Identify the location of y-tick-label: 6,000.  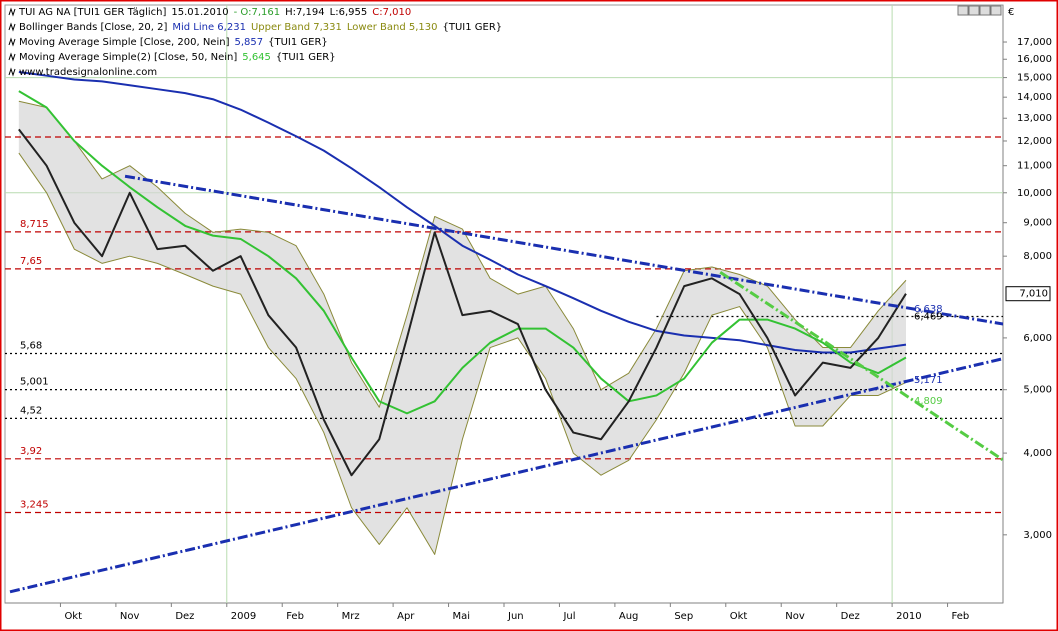
(1037, 338).